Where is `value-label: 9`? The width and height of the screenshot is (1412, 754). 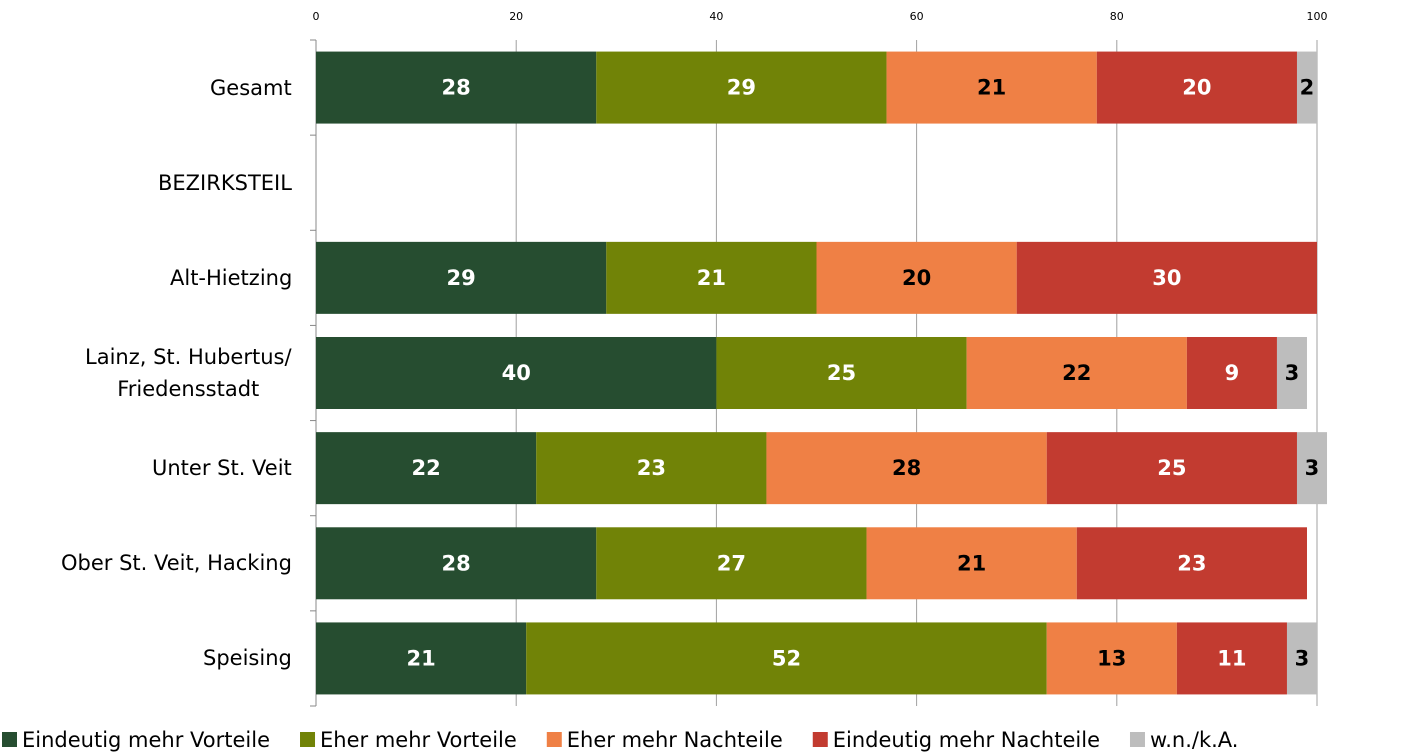 value-label: 9 is located at coordinates (1232, 373).